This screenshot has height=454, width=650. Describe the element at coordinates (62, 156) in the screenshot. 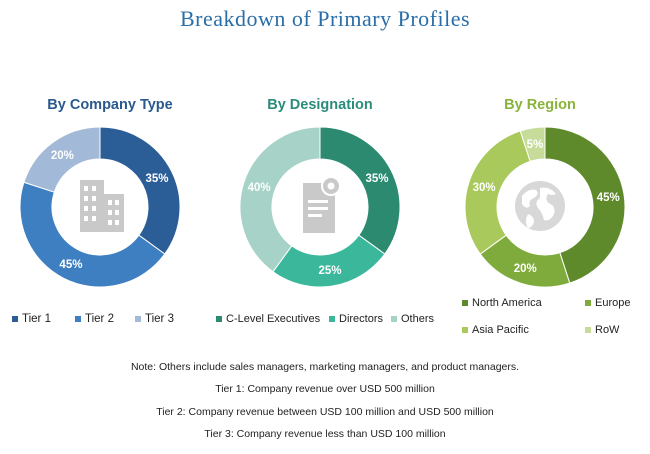

I see `data-label-tier-3: 20%` at that location.